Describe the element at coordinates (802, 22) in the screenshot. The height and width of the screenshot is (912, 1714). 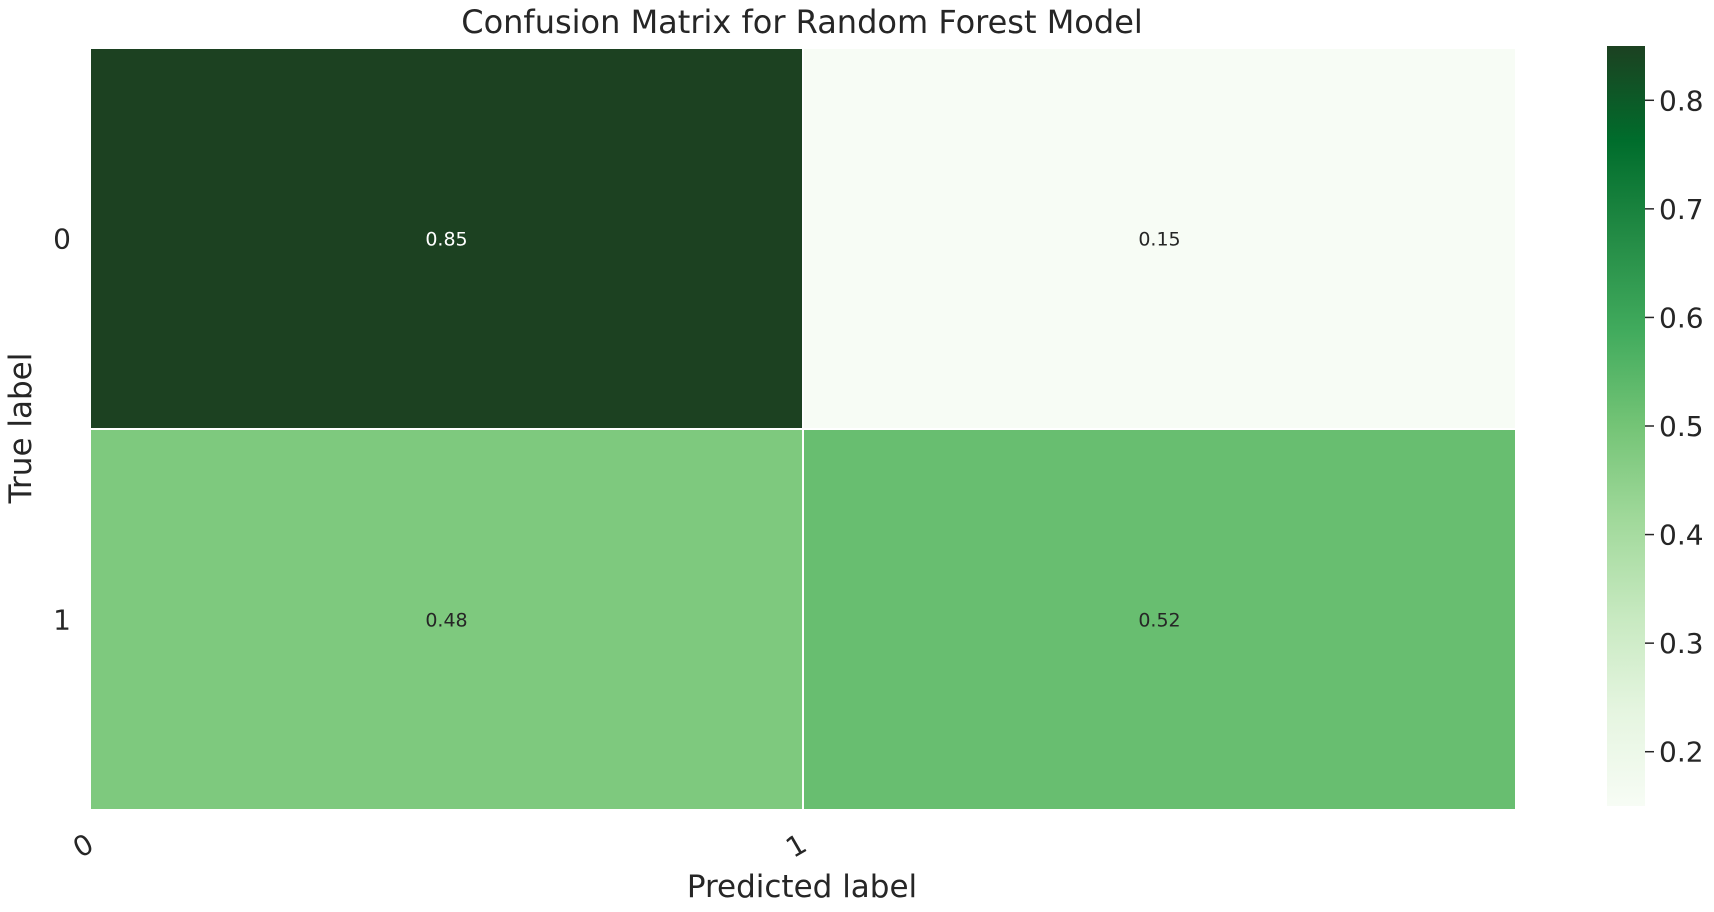
I see `chart-title: Confusion Matrix for Random Forest Model` at that location.